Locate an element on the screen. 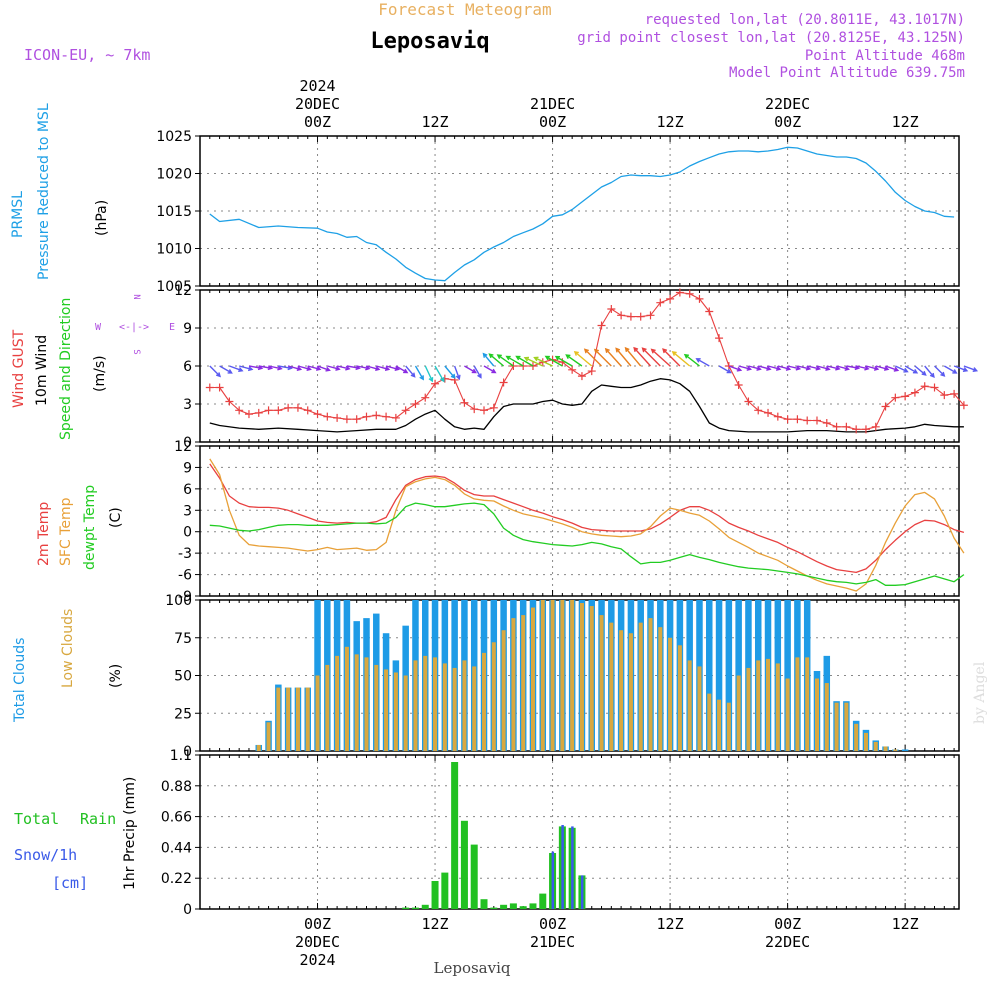 This screenshot has width=1000, height=1000. y-tick-label: 6 is located at coordinates (187, 367).